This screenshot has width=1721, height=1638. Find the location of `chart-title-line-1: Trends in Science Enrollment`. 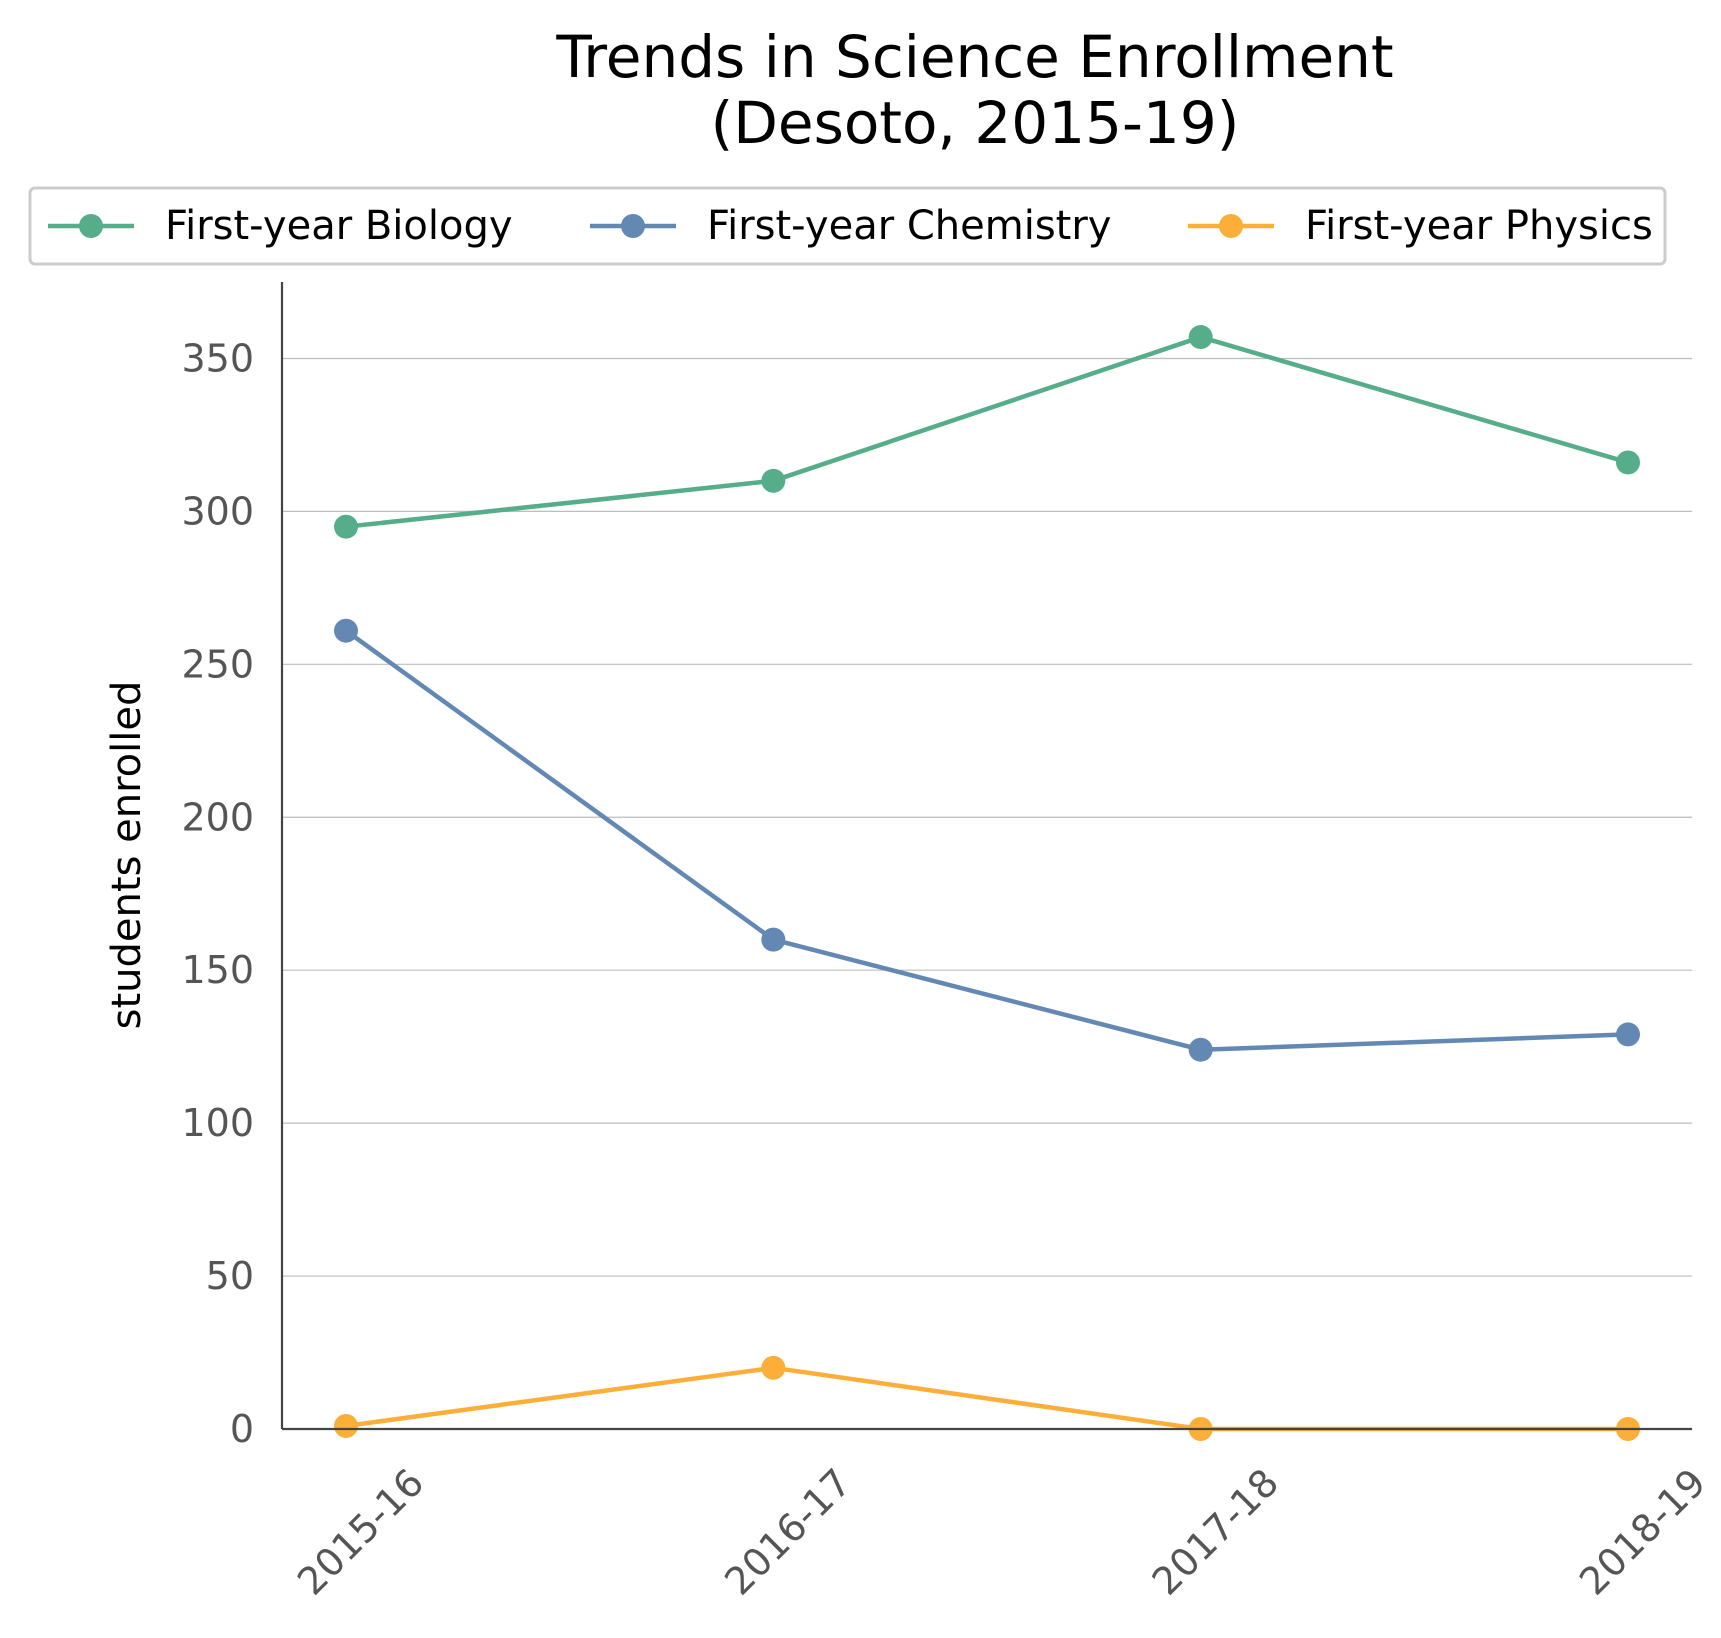

chart-title-line-1: Trends in Science Enrollment is located at coordinates (974, 57).